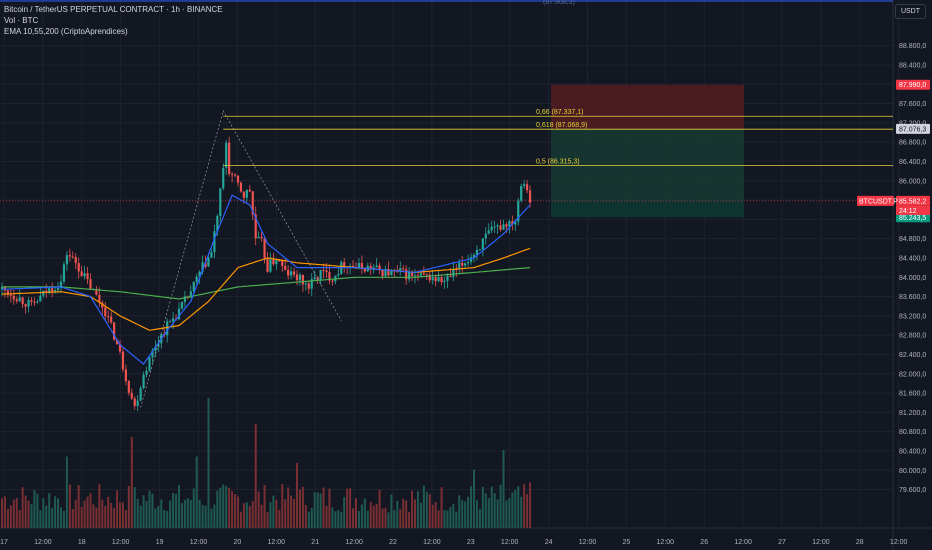 This screenshot has height=550, width=932. Describe the element at coordinates (912, 490) in the screenshot. I see `price-tick-label: 79.600,0` at that location.